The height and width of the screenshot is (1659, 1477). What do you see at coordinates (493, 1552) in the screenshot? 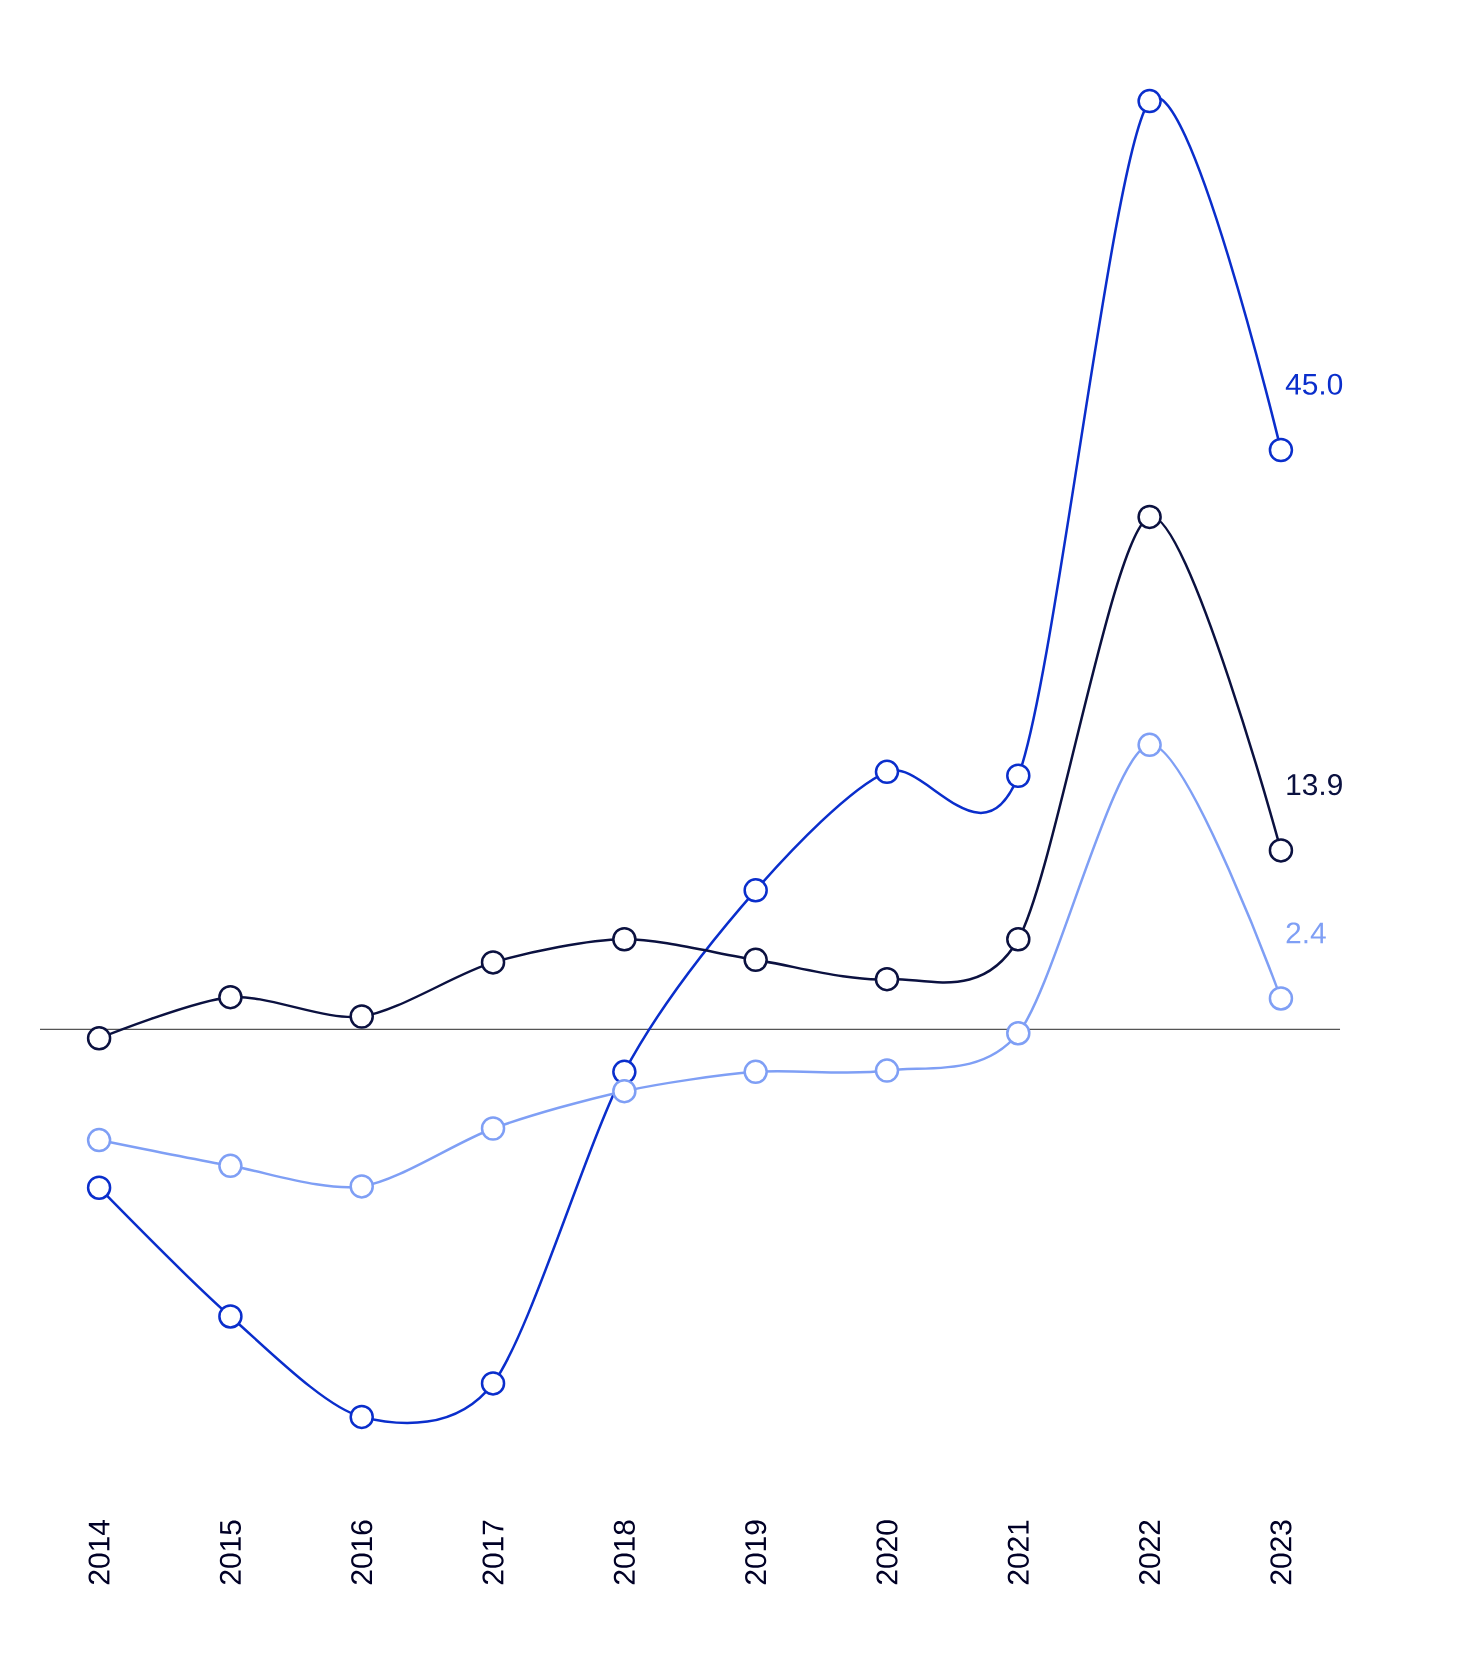
I see `x-tick-label: 2017` at bounding box center [493, 1552].